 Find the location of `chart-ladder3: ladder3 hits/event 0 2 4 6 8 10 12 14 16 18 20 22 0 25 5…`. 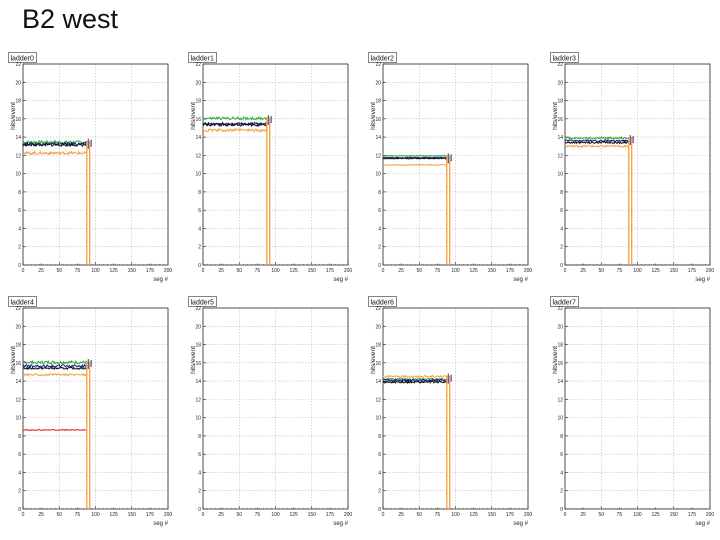

chart-ladder3: ladder3 hits/event 0 2 4 6 8 10 12 14 16 18 20 22 0 25 5… is located at coordinates (634, 173).